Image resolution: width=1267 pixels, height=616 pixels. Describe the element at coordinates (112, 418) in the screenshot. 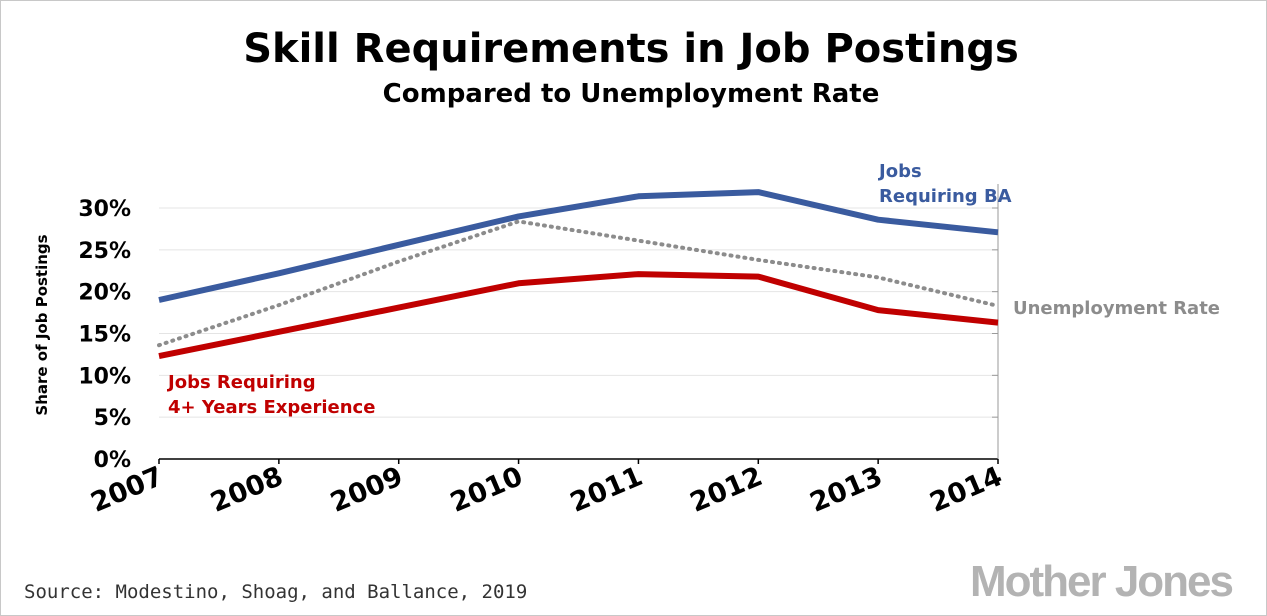

I see `y-tick-label: 5%` at that location.